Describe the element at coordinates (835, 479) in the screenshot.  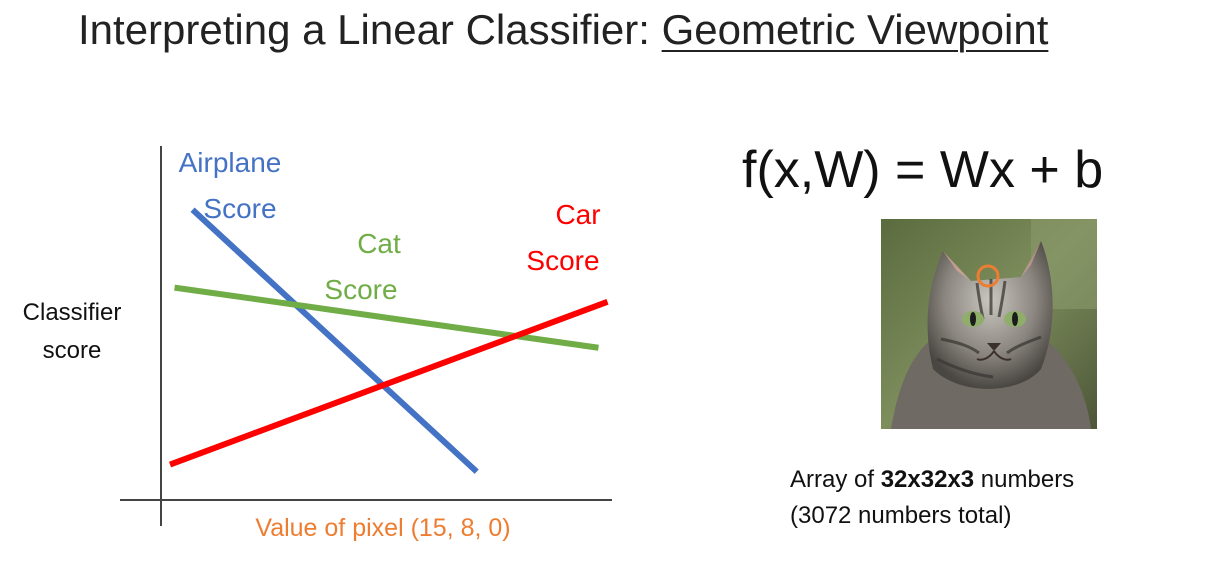
I see `caption-prefix: Array of` at that location.